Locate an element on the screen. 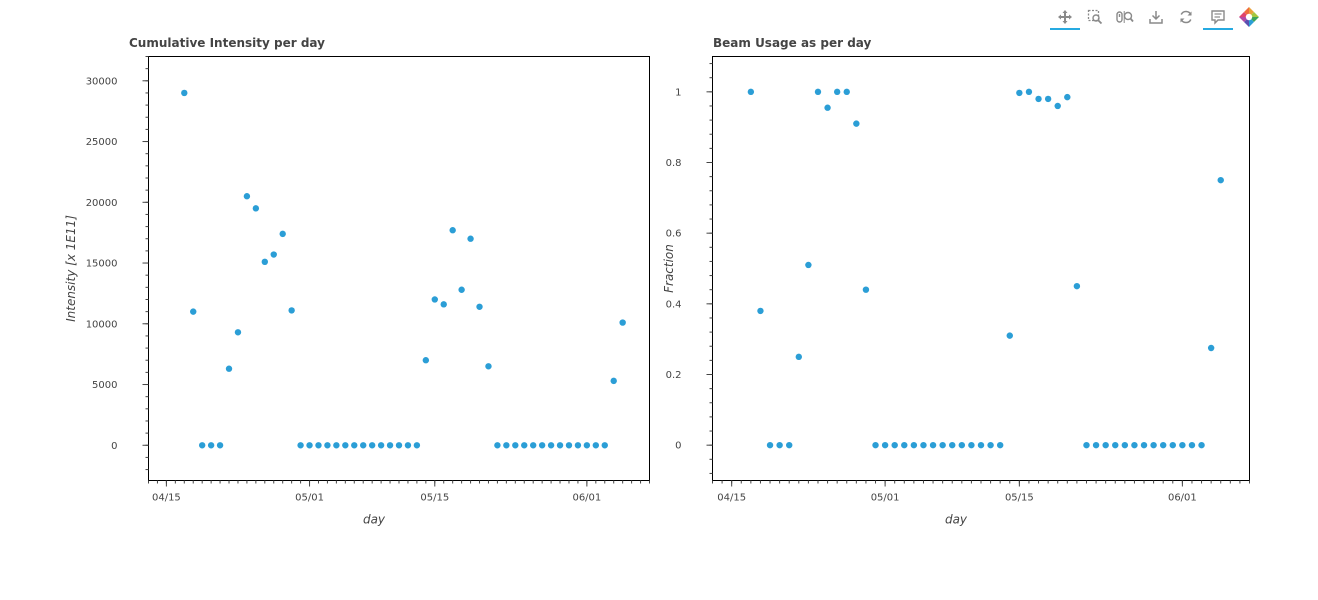 Image resolution: width=1318 pixels, height=600 pixels. pan-tool-button is located at coordinates (1065, 17).